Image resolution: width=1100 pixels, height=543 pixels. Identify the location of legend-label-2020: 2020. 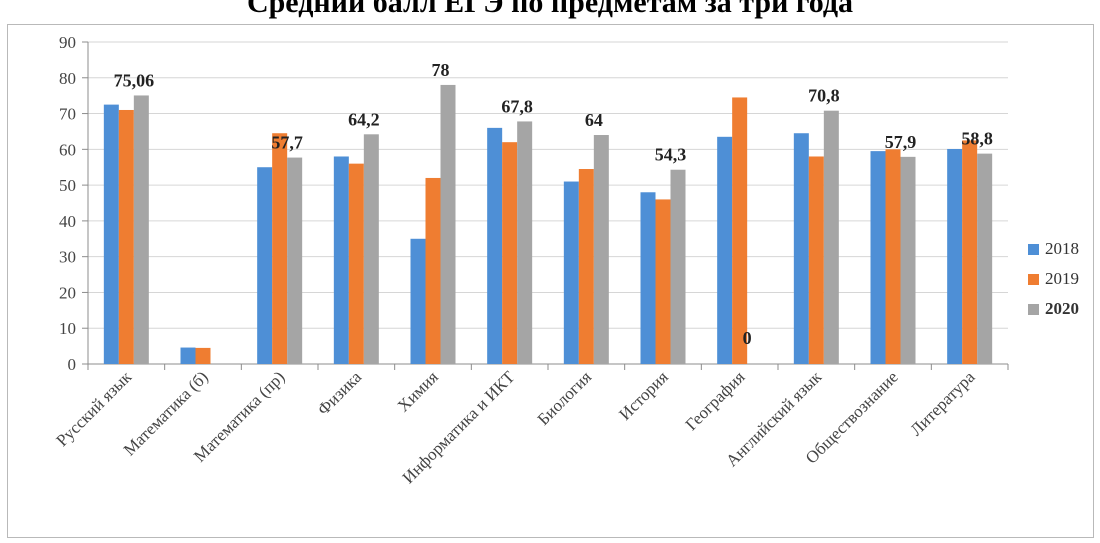
(1062, 308).